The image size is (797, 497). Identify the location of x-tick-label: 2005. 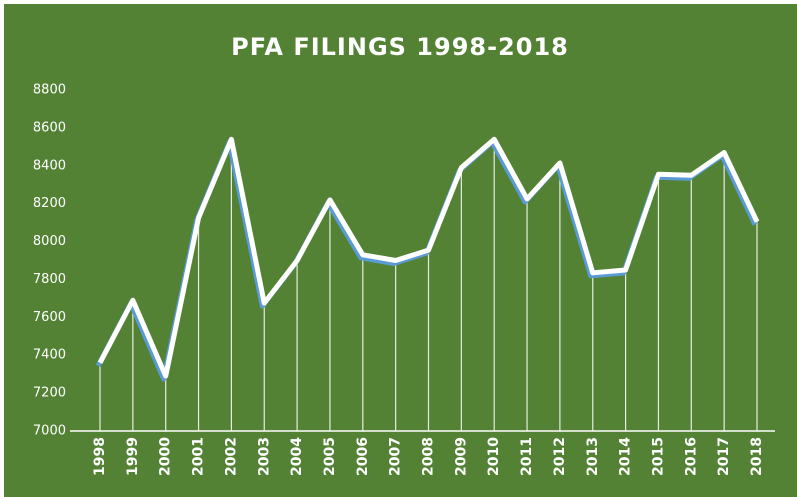
(330, 456).